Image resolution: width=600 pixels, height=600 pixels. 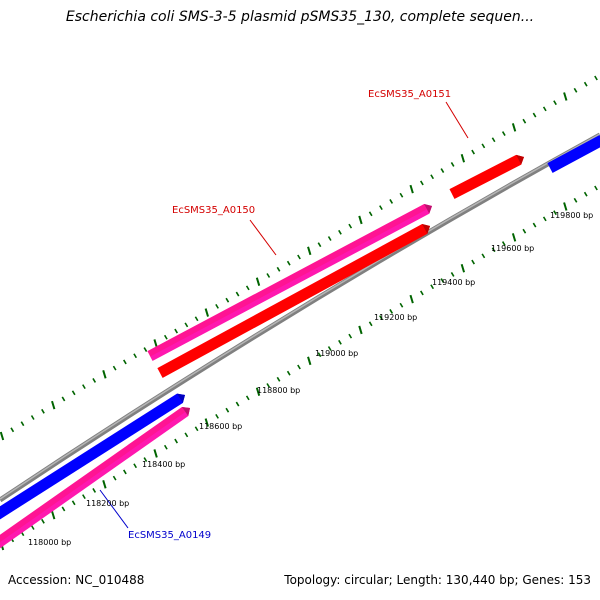 What do you see at coordinates (409, 94) in the screenshot?
I see `gene-label-a0151: EcSMS35_A0151` at bounding box center [409, 94].